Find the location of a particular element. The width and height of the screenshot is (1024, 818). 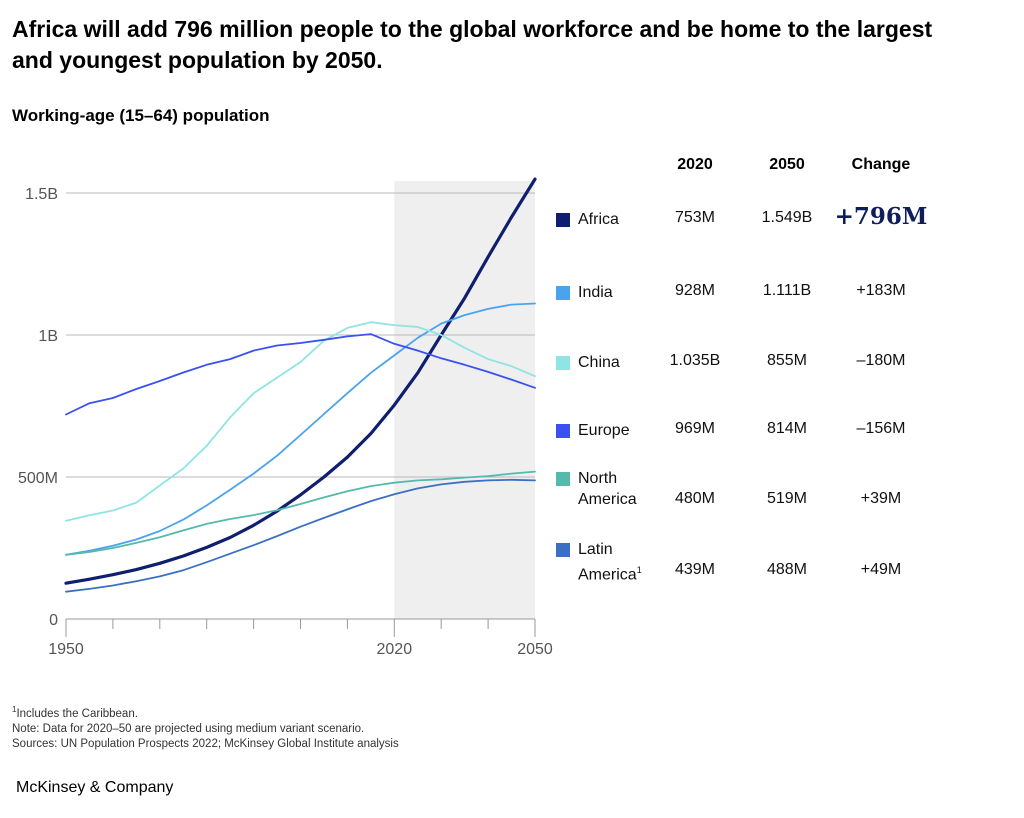

value-2050: 814M is located at coordinates (787, 428).